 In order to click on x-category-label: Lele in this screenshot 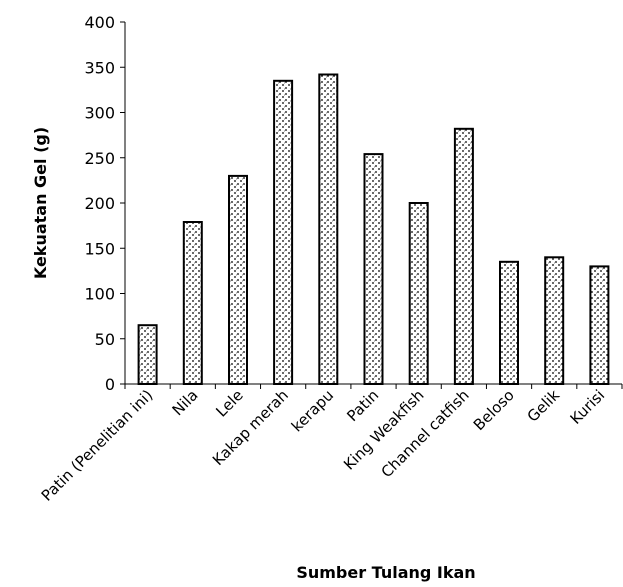, I will do `click(229, 403)`.